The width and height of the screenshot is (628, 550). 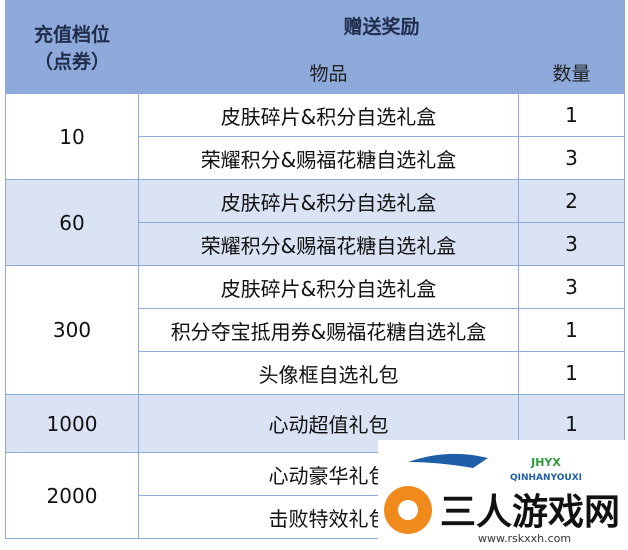 I want to click on qty-cell: 2, so click(x=571, y=201).